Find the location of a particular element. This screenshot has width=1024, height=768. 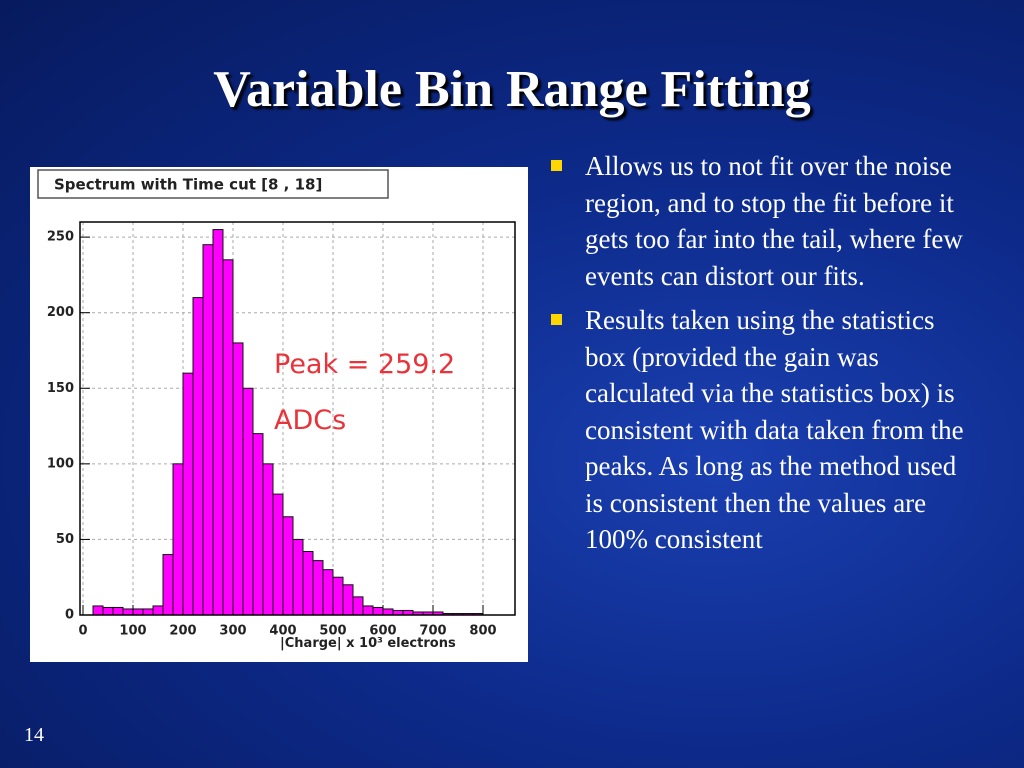

y-tick-label: 250 is located at coordinates (60, 237).